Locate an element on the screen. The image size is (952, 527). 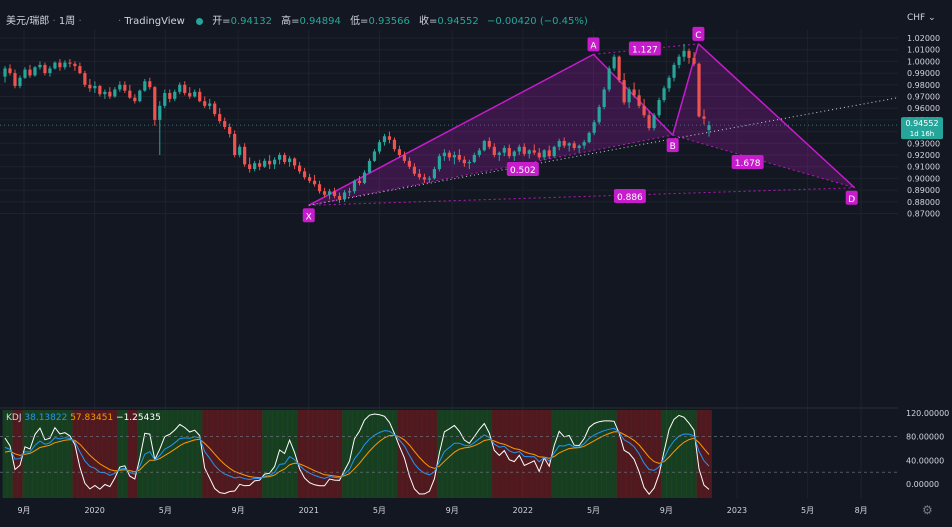
pattern-leg-cd is located at coordinates (776, 116).